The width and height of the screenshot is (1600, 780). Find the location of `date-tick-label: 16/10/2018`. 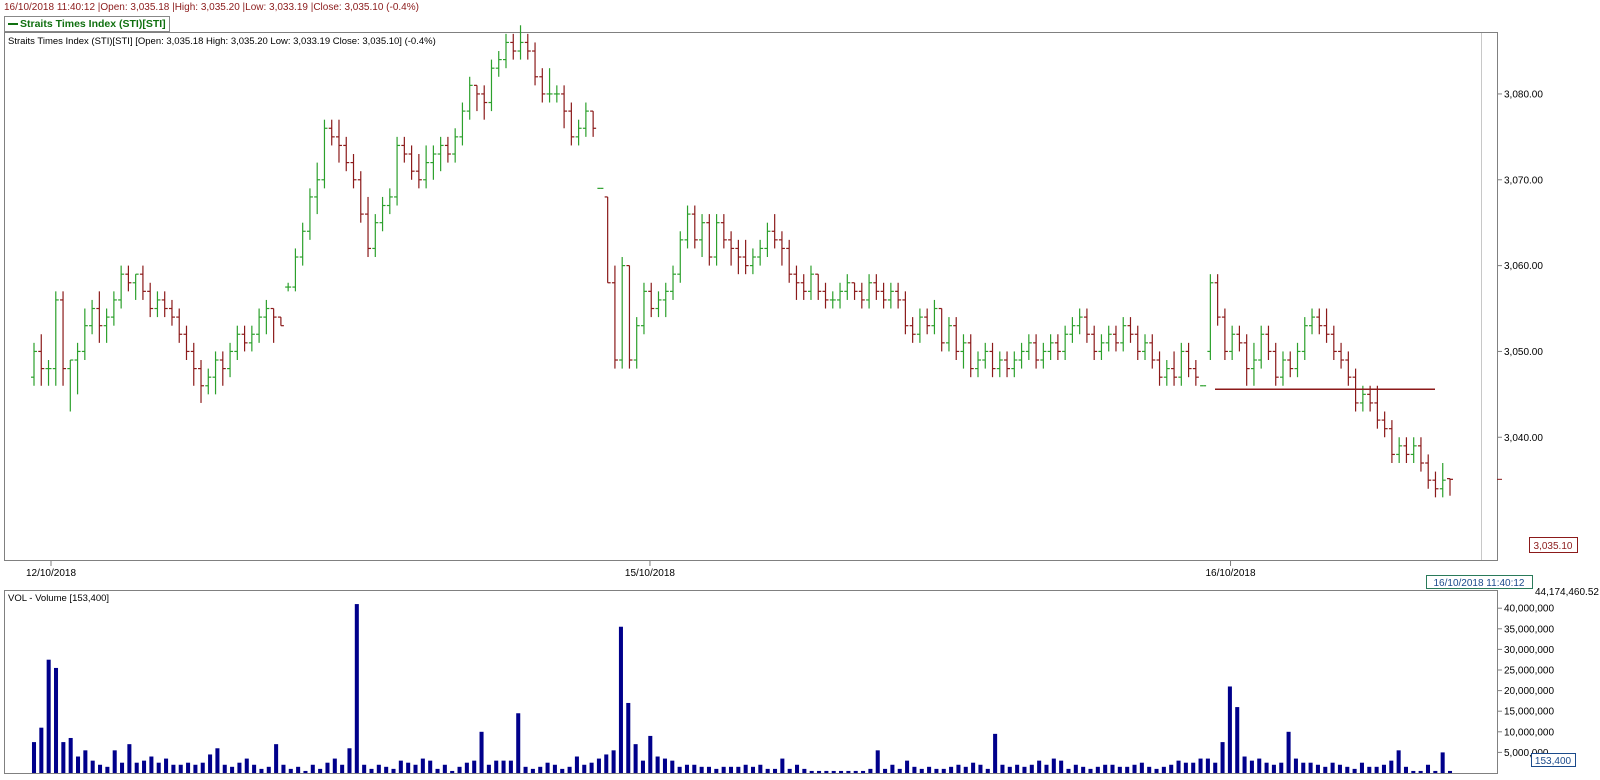

date-tick-label: 16/10/2018 is located at coordinates (1230, 573).